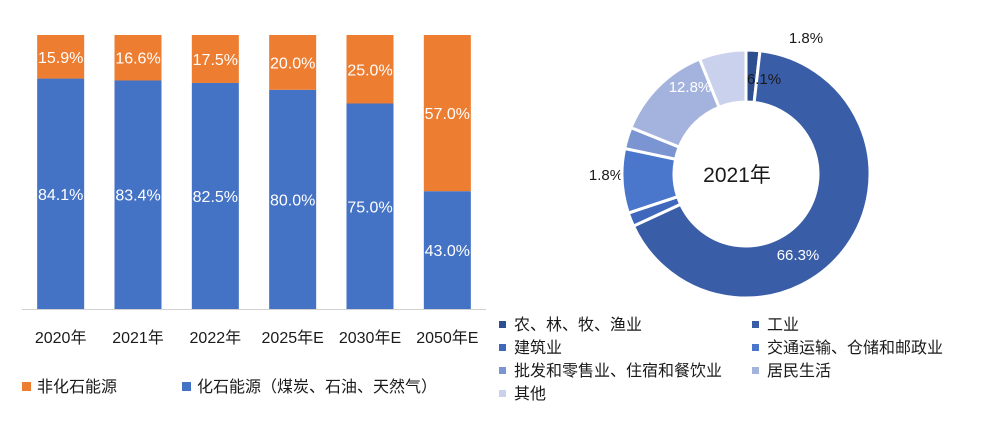  I want to click on bar-data-label: 17.5%, so click(215, 60).